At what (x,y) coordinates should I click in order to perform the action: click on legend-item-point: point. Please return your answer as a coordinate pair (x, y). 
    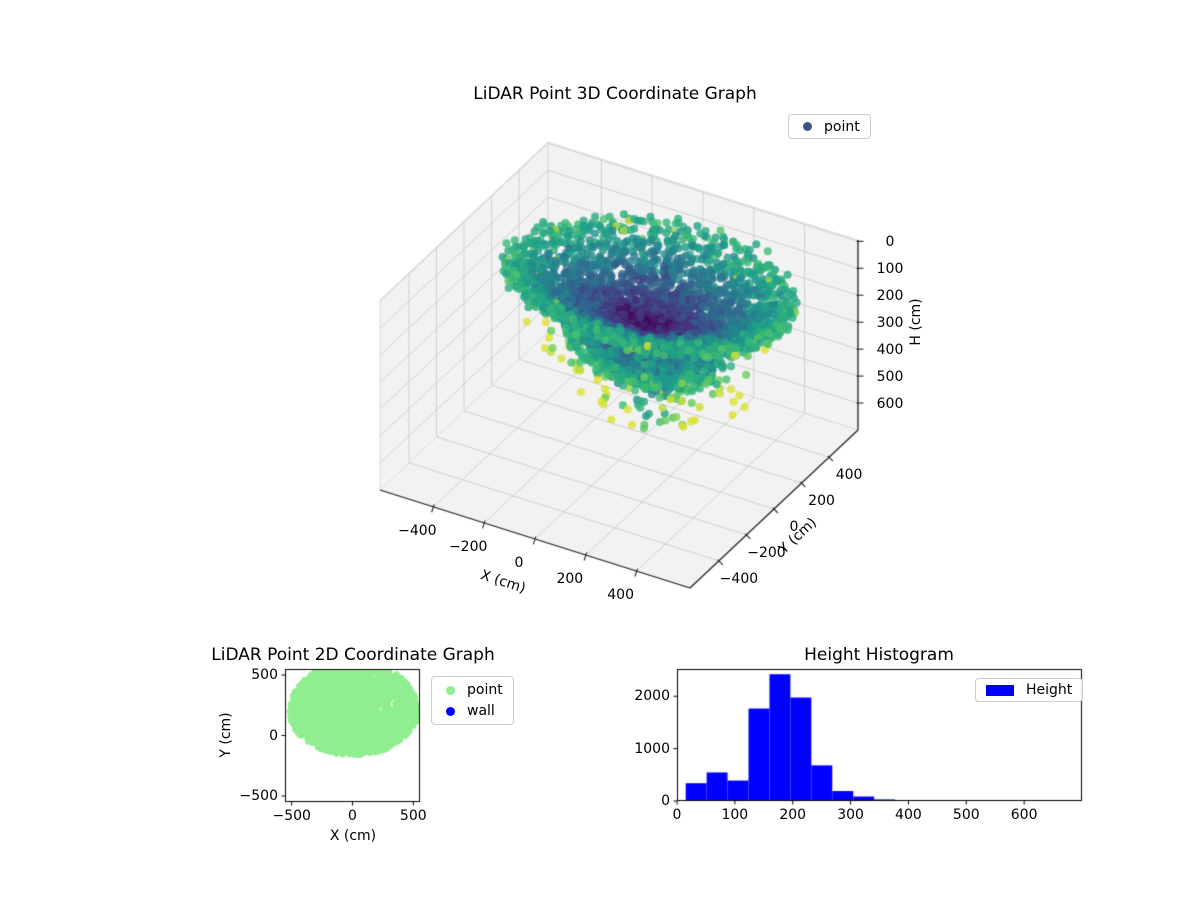
    Looking at the image, I should click on (472, 690).